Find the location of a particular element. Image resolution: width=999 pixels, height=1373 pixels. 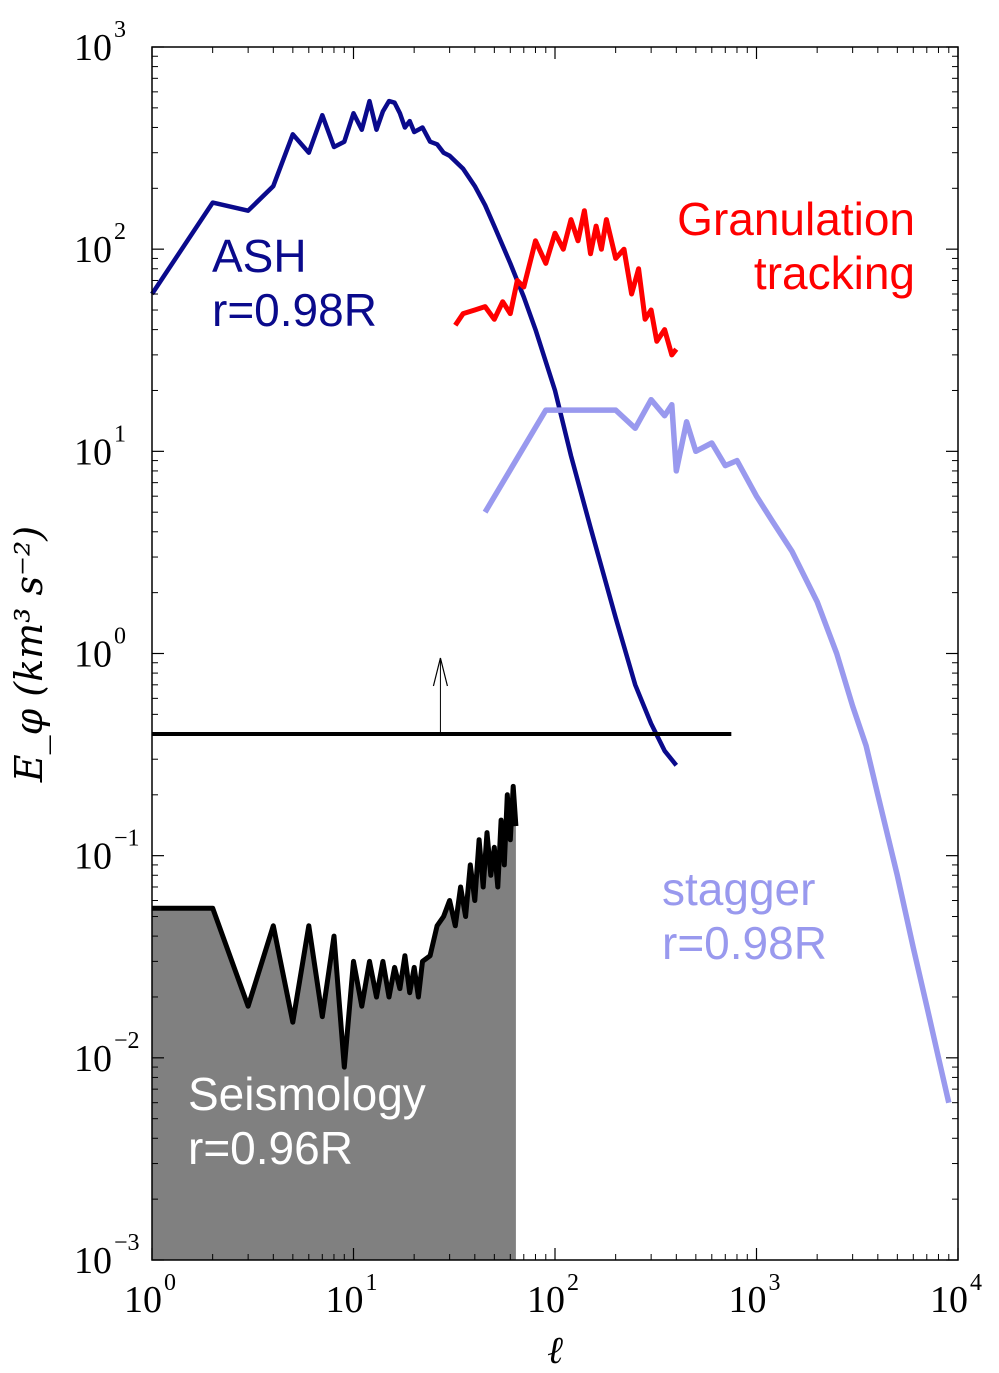

x-tick-exponent: 4 is located at coordinates (976, 1283).